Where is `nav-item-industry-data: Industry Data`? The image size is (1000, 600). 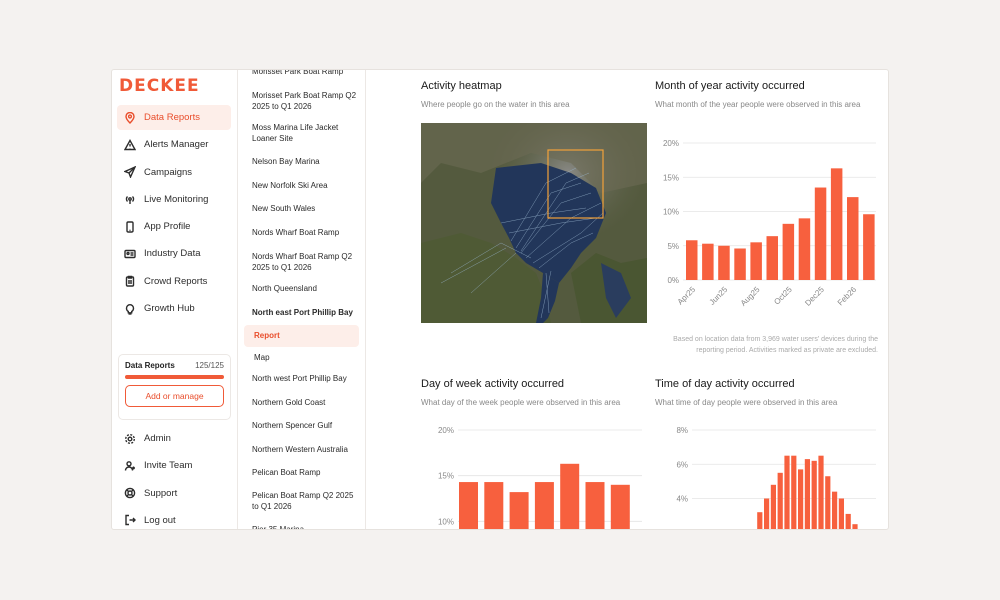 nav-item-industry-data: Industry Data is located at coordinates (174, 253).